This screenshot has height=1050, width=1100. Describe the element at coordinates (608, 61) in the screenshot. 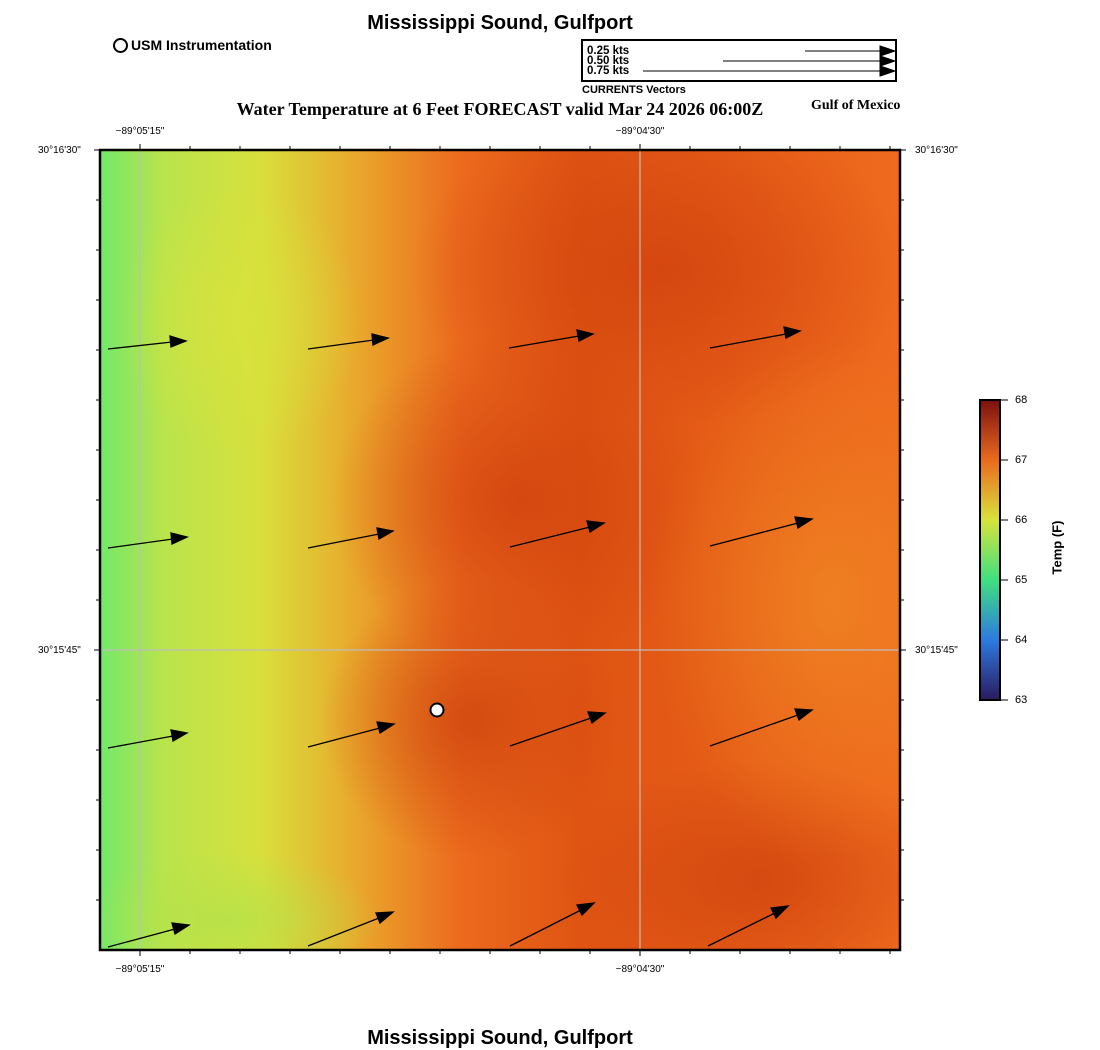

I see `scale-label-2: 0.50 kts` at that location.